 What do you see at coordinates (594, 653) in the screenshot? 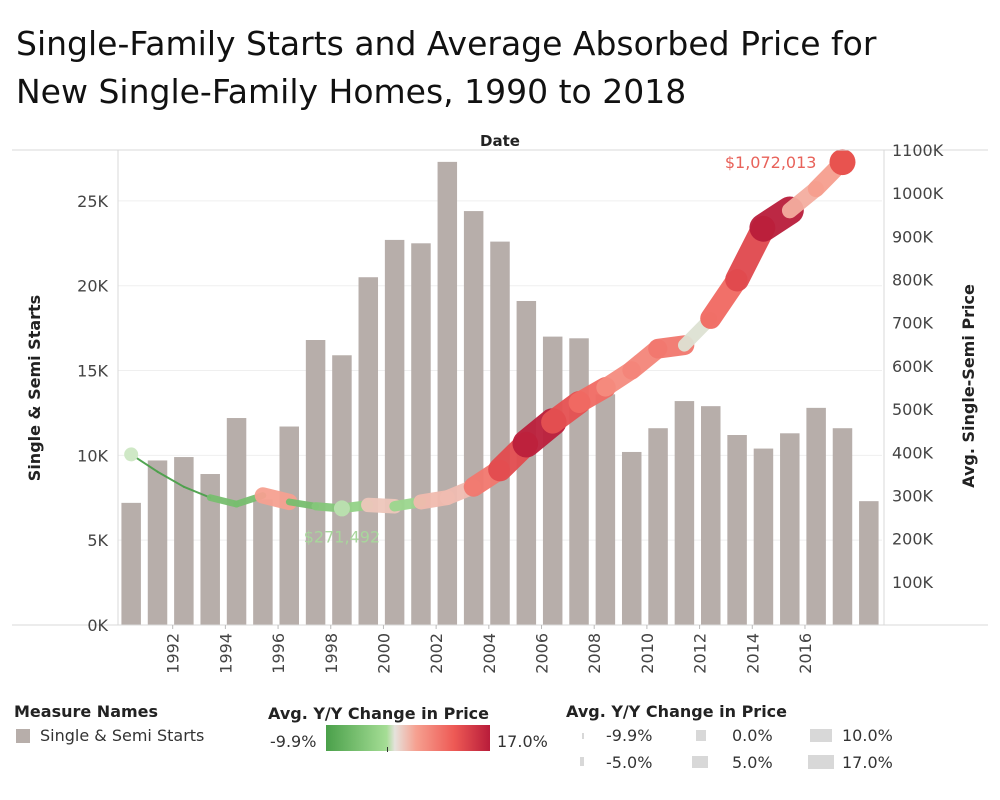
I see `x-tick-label: 2008` at bounding box center [594, 653].